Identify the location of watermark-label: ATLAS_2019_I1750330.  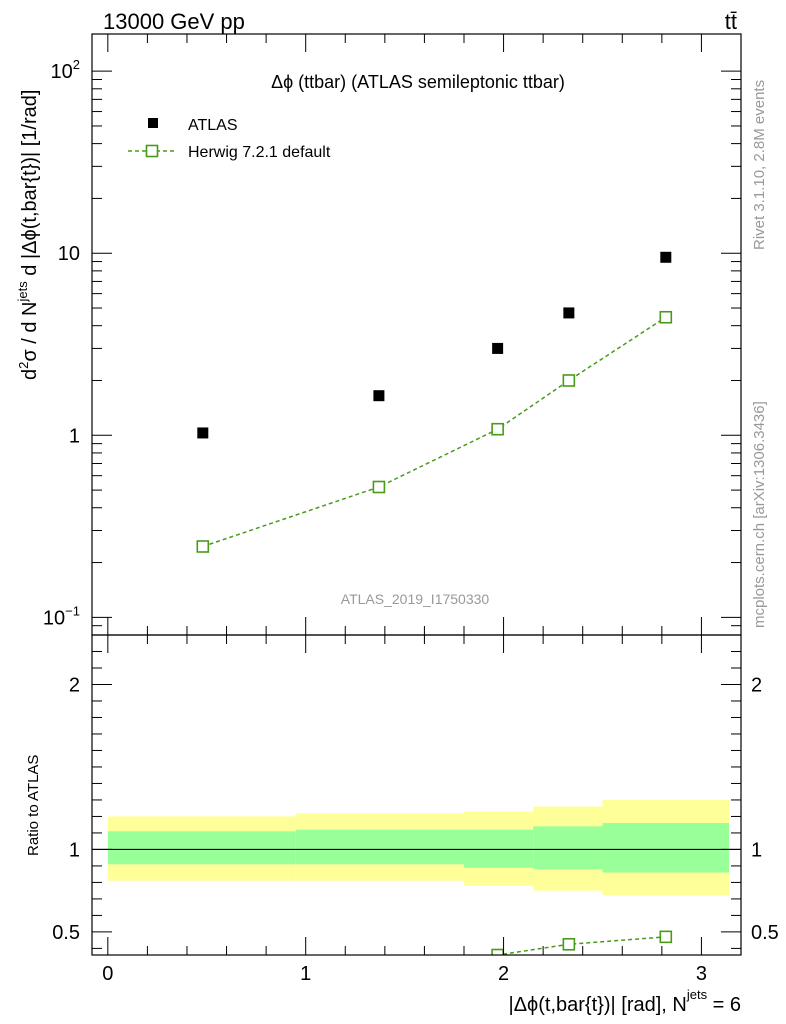
(415, 599).